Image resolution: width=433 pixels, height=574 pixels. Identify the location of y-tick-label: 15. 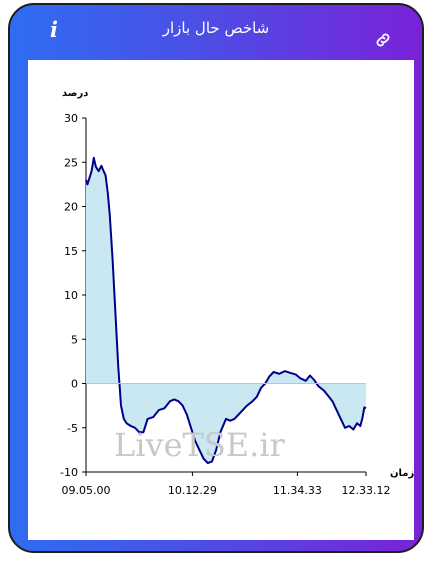
(71, 251).